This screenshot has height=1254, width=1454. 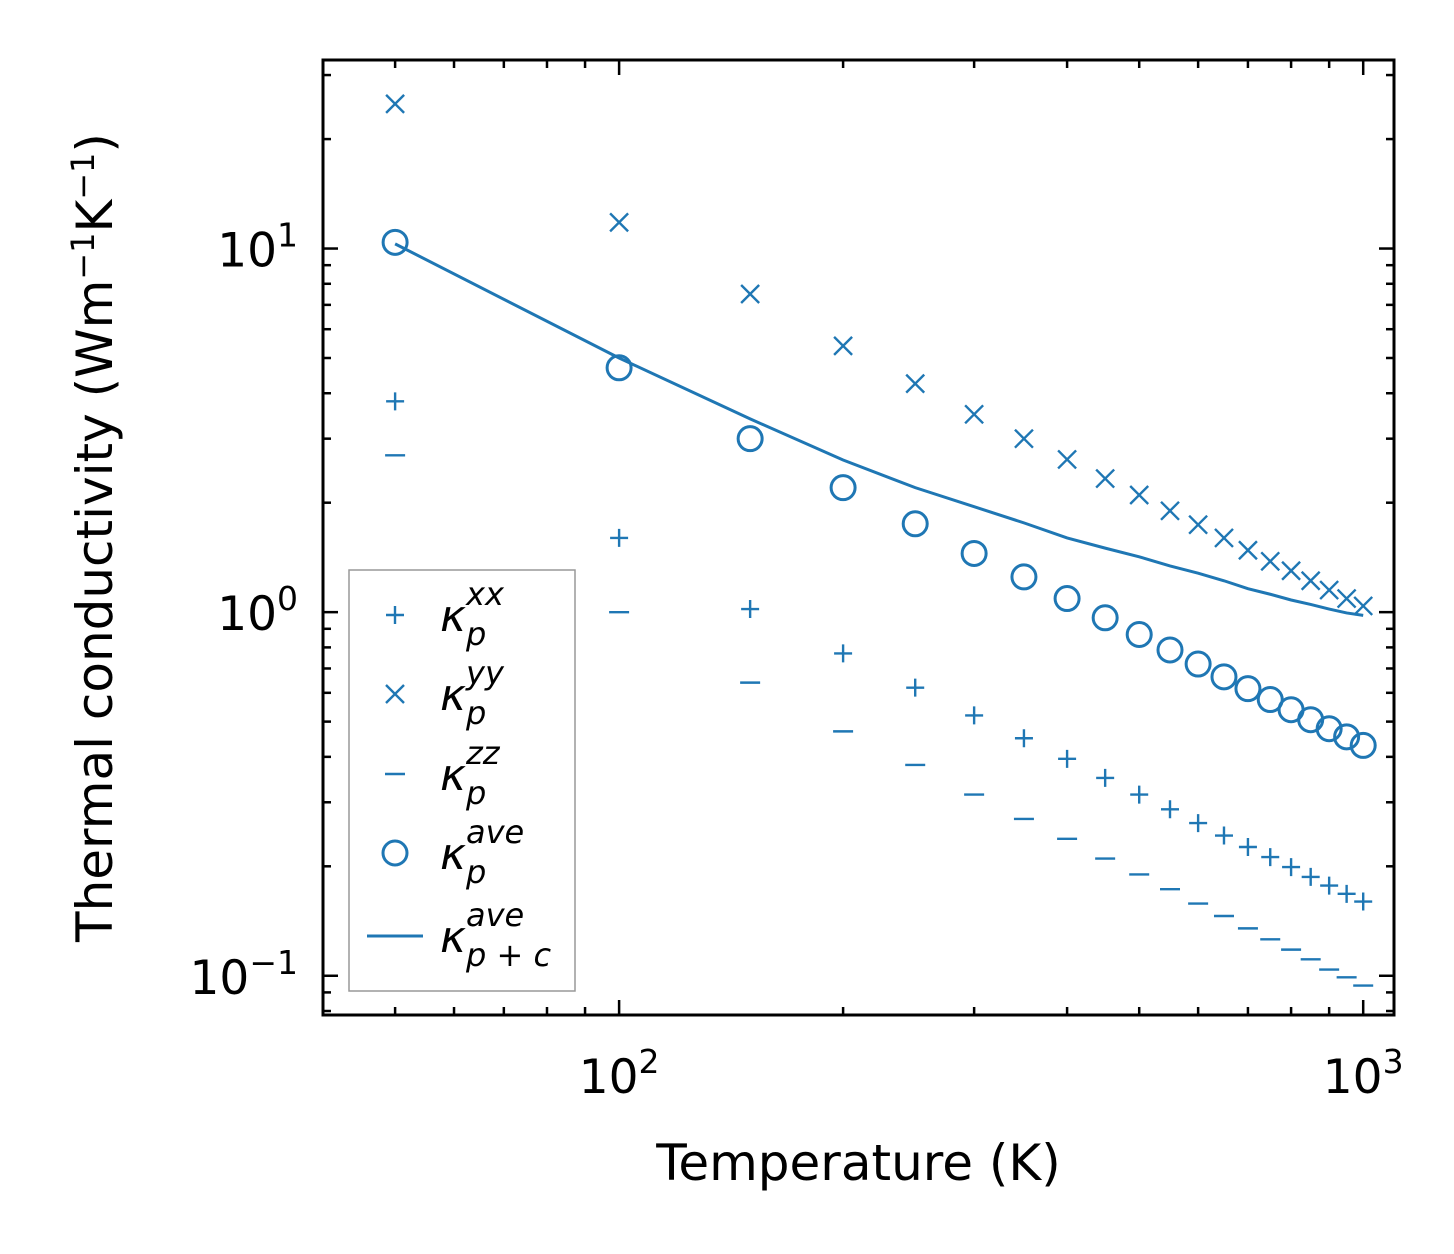 I want to click on y-tick-label-exp: 1, so click(x=287, y=235).